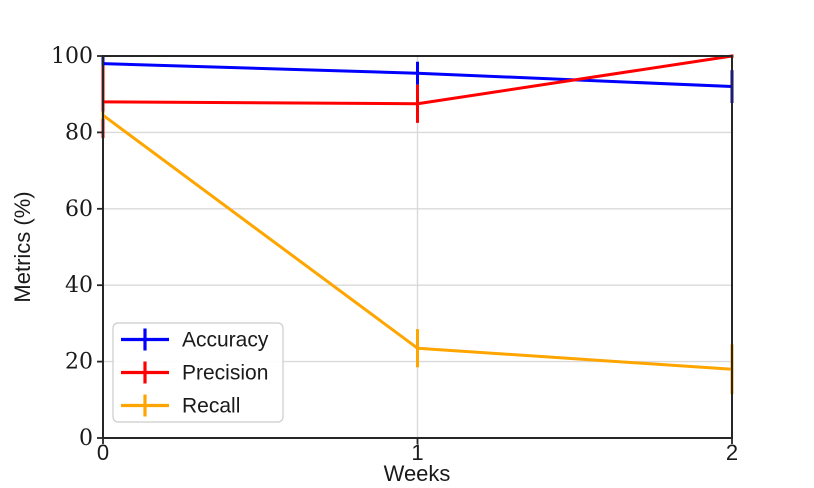 Image resolution: width=814 pixels, height=488 pixels. What do you see at coordinates (103, 452) in the screenshot?
I see `x-tick-label-0: 0` at bounding box center [103, 452].